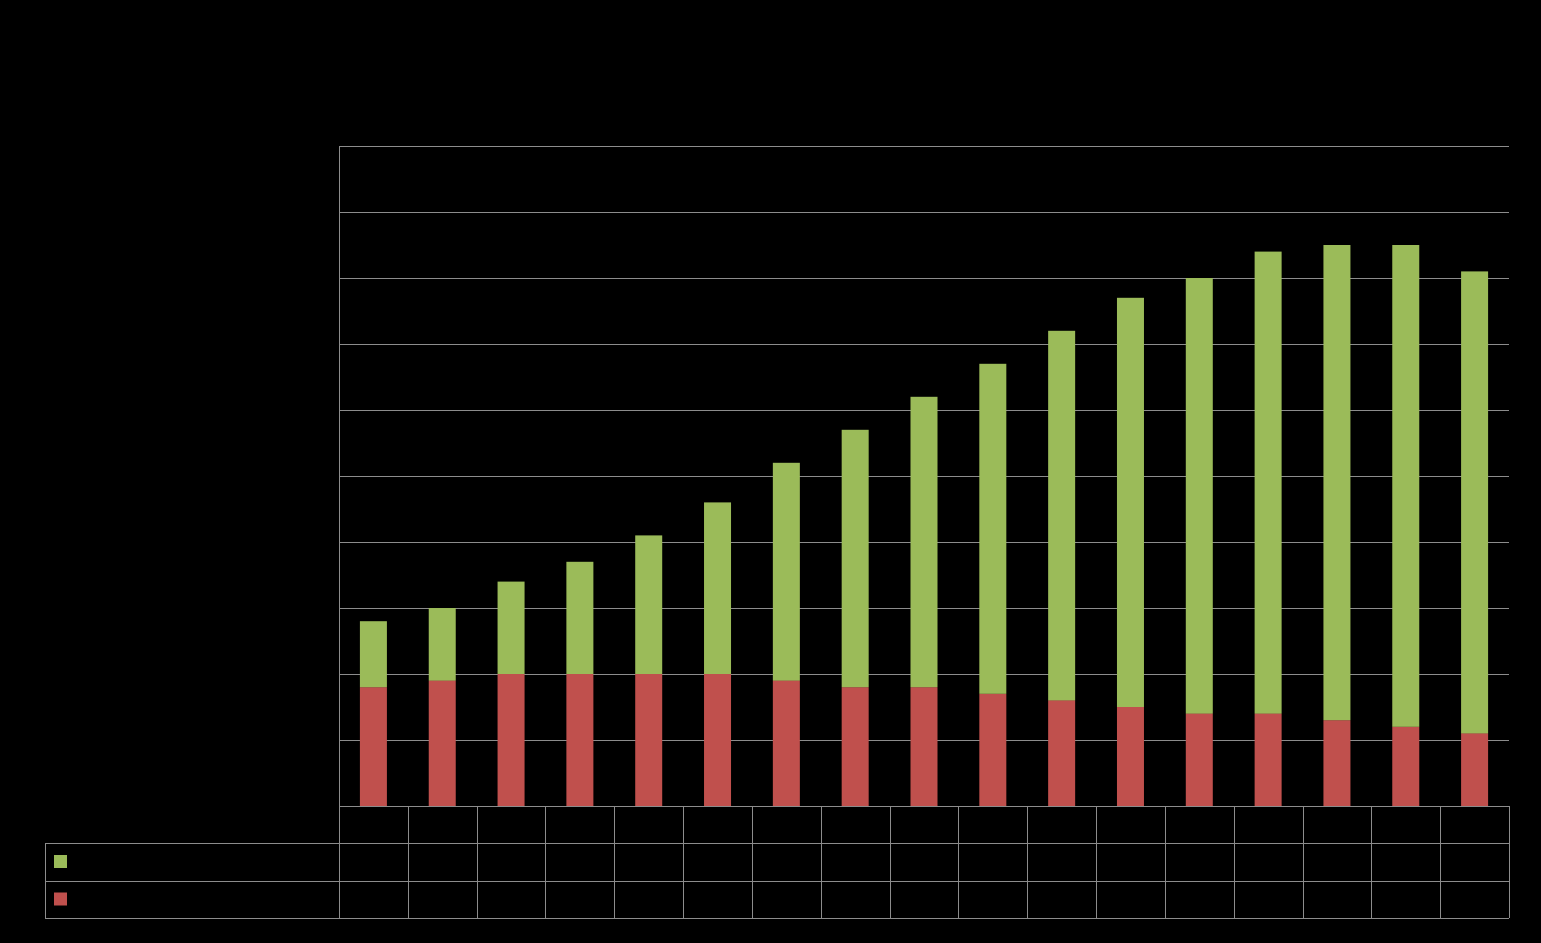 The image size is (1541, 943). I want to click on bar-series2-cat15, so click(1337, 483).